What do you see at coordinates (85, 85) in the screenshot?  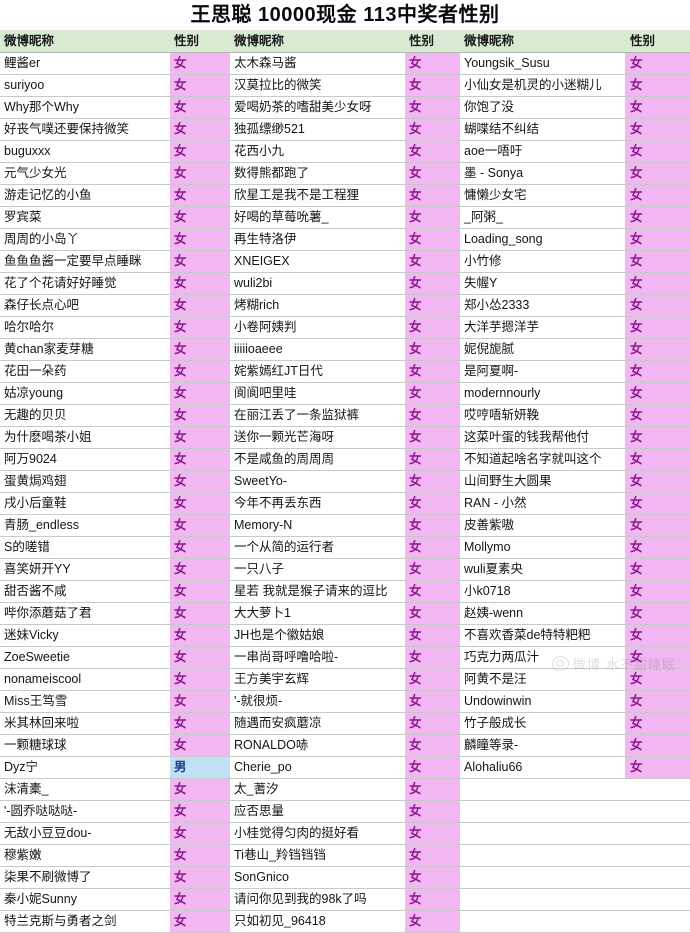 I see `nickname-cell: suriyoo` at bounding box center [85, 85].